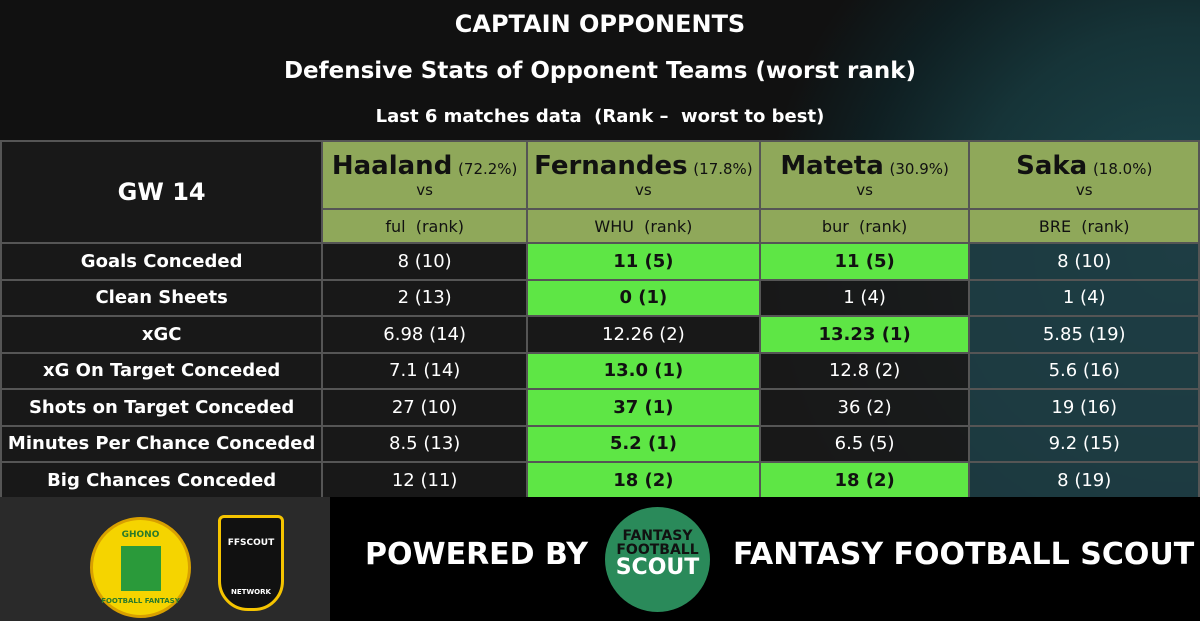 The width and height of the screenshot is (1200, 621). What do you see at coordinates (251, 592) in the screenshot?
I see `logo-text: NETWORK` at bounding box center [251, 592].